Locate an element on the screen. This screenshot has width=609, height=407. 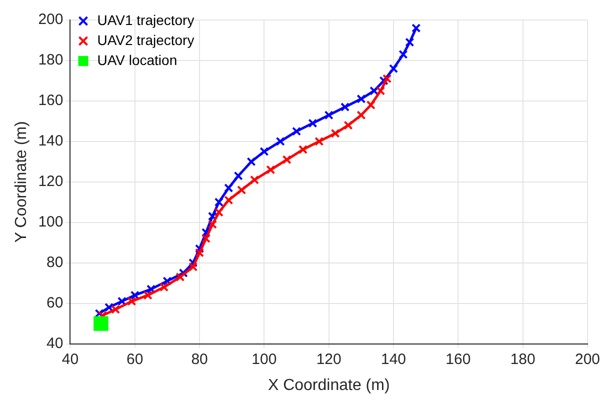
y-tick-label: 120 is located at coordinates (51, 181).